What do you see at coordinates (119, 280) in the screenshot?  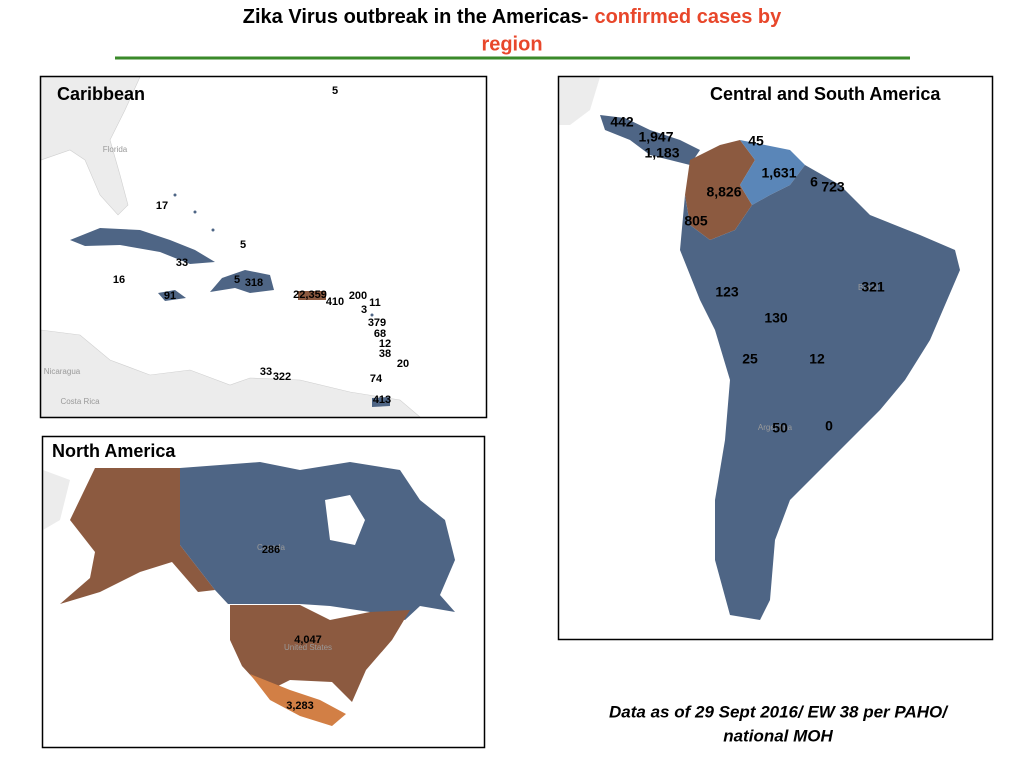 I see `case-count-label: 16` at bounding box center [119, 280].